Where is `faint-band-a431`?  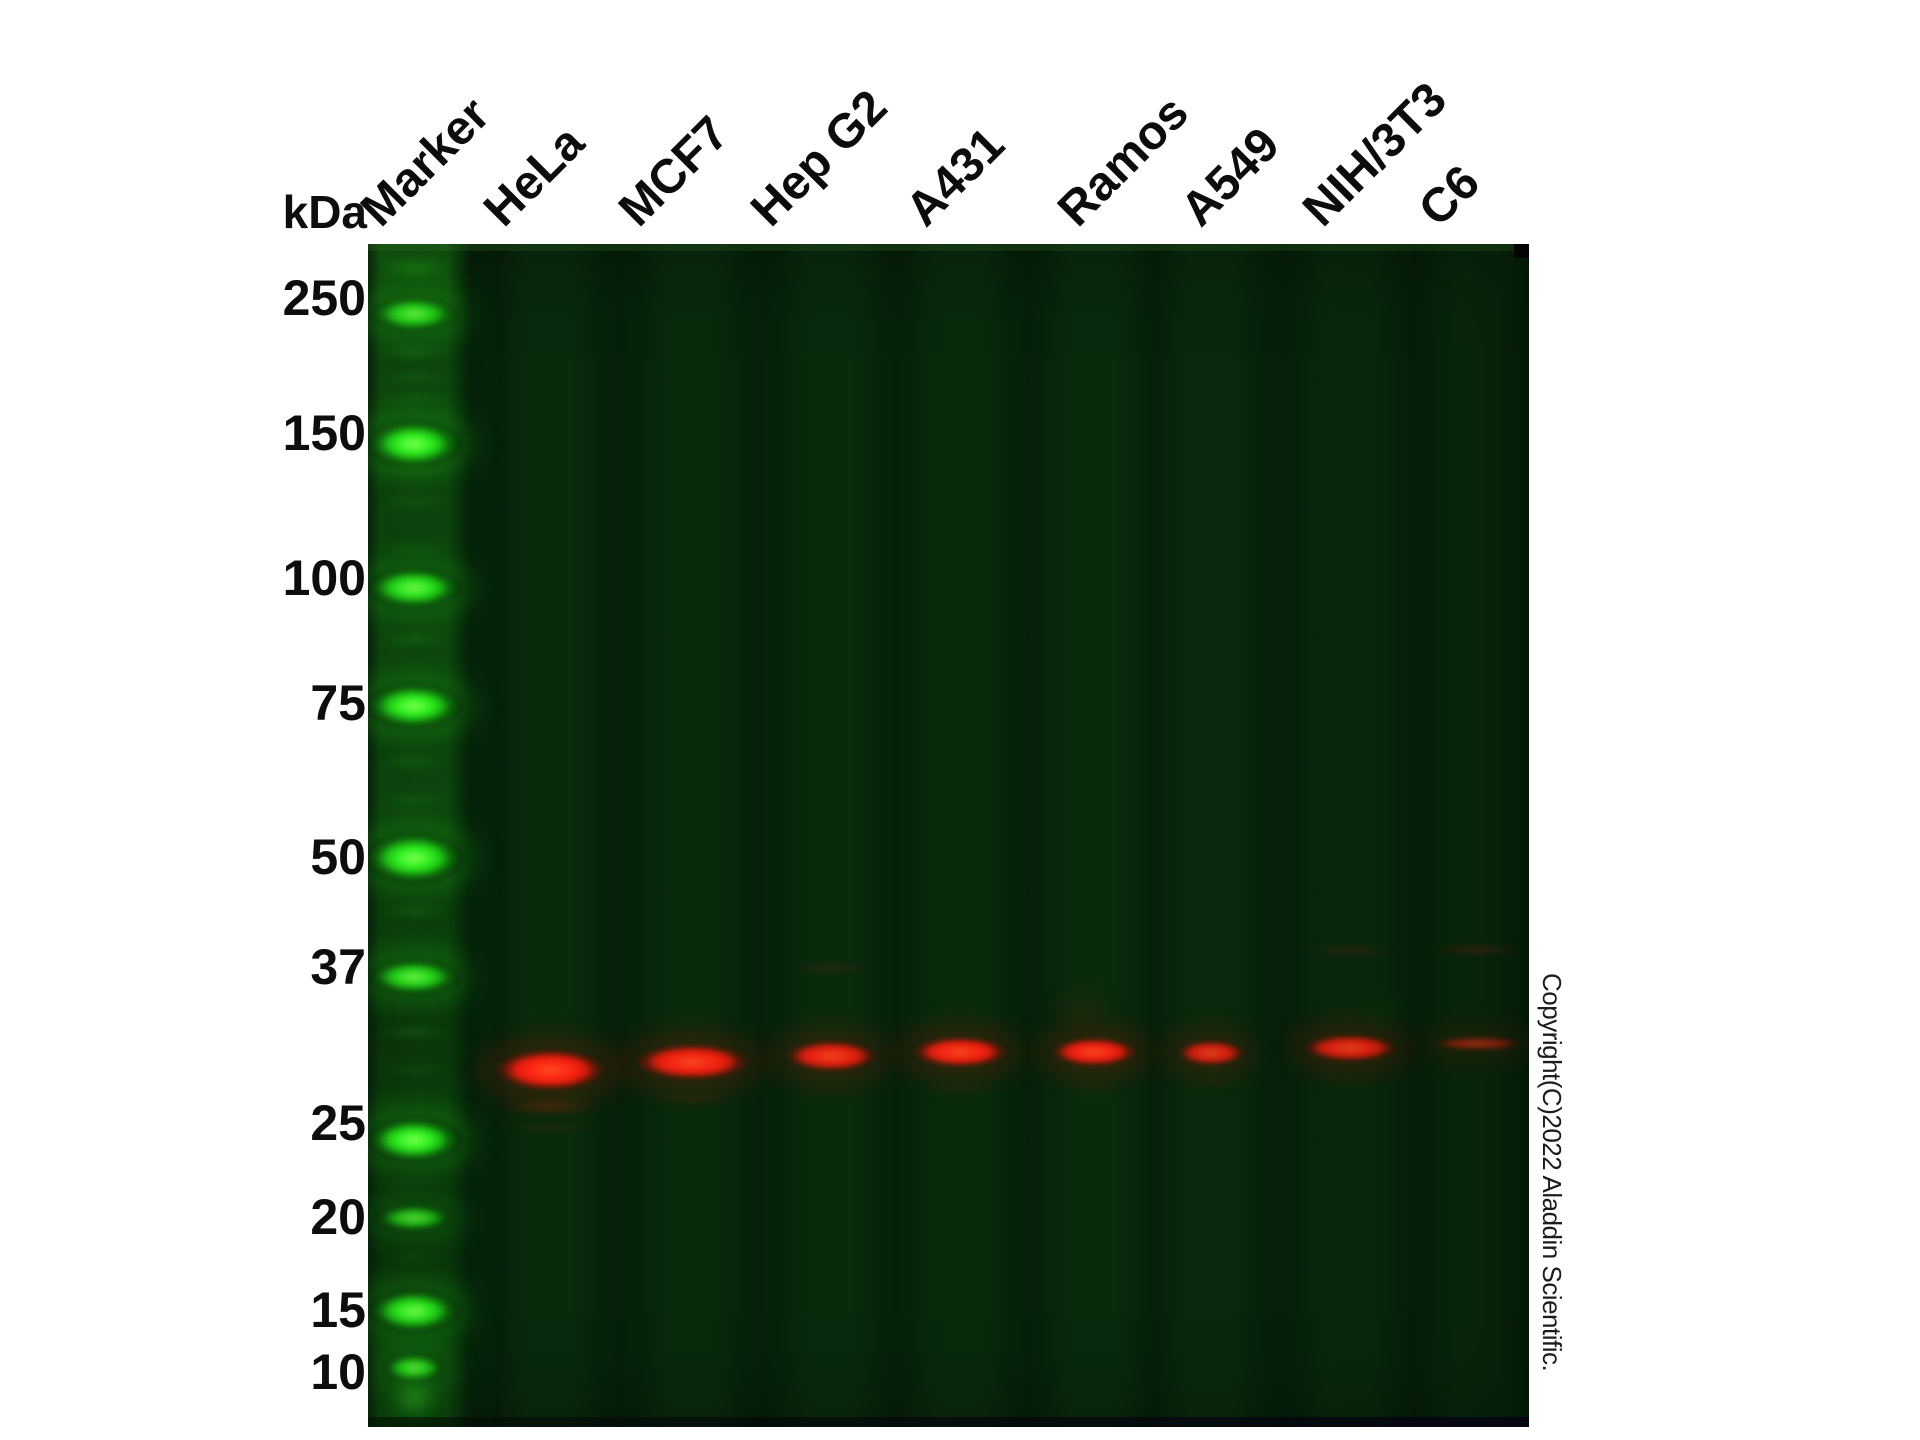
faint-band-a431 is located at coordinates (960, 1087).